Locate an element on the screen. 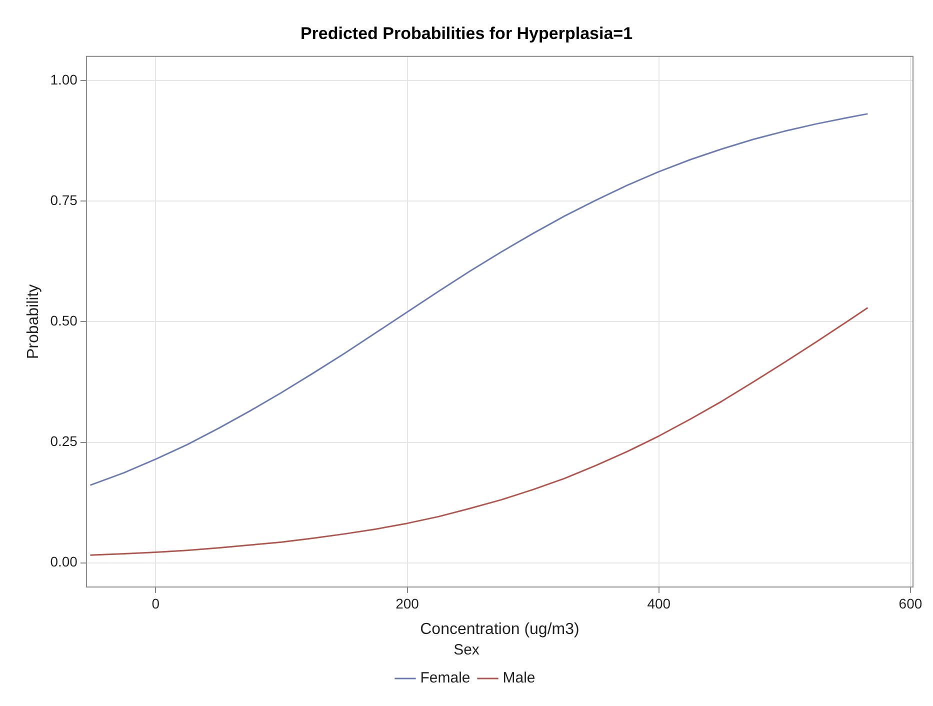  x-tick-label: 400 is located at coordinates (659, 603).